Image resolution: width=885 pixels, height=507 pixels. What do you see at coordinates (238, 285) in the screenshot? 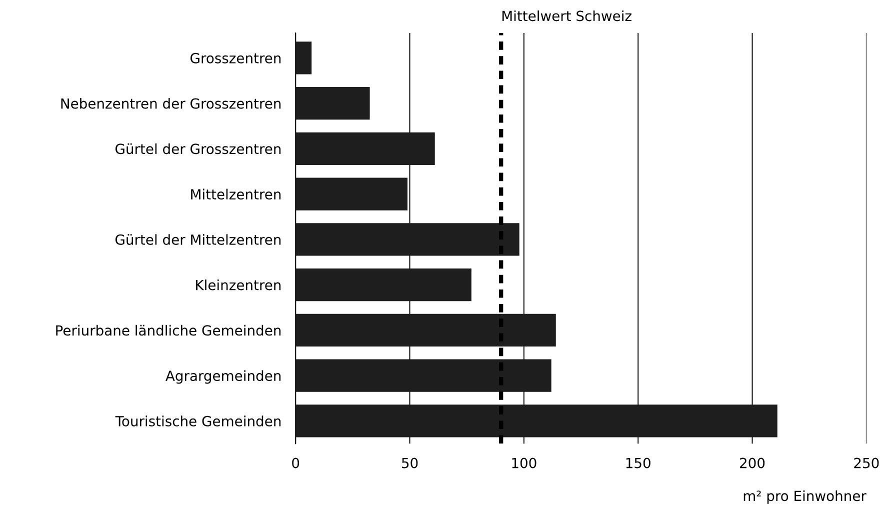
I see `y-tick-label: Kleinzentren` at bounding box center [238, 285].